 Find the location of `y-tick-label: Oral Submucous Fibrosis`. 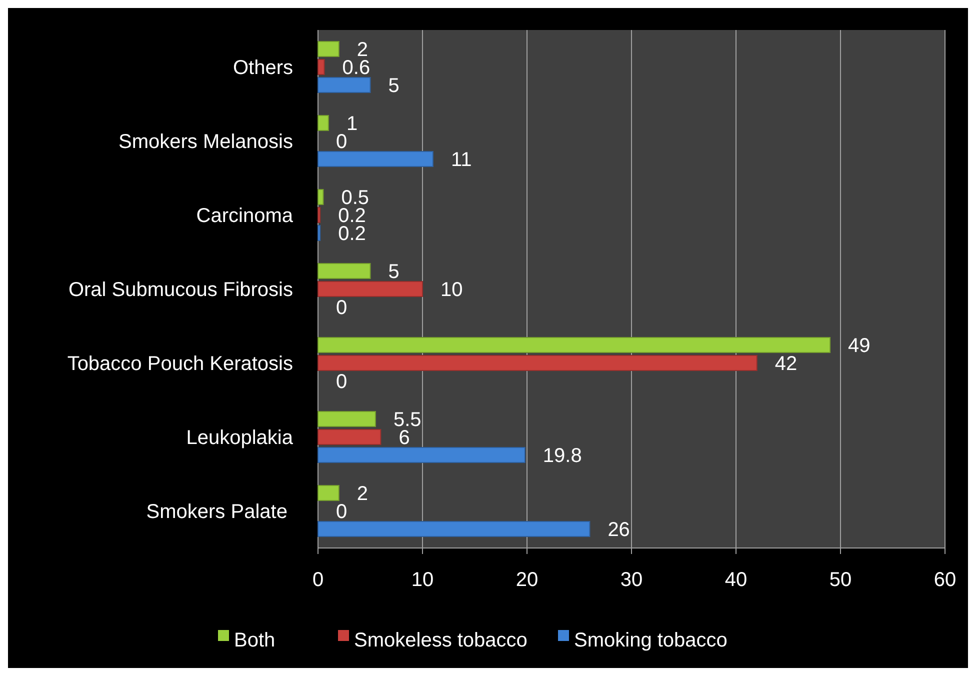

y-tick-label: Oral Submucous Fibrosis is located at coordinates (180, 290).